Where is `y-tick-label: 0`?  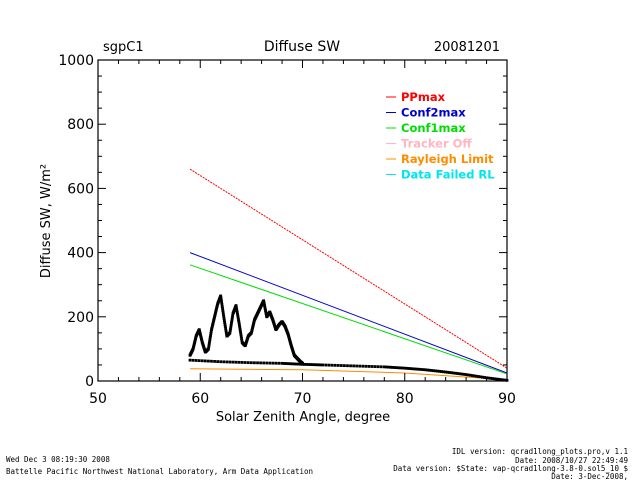
y-tick-label: 0 is located at coordinates (89, 382).